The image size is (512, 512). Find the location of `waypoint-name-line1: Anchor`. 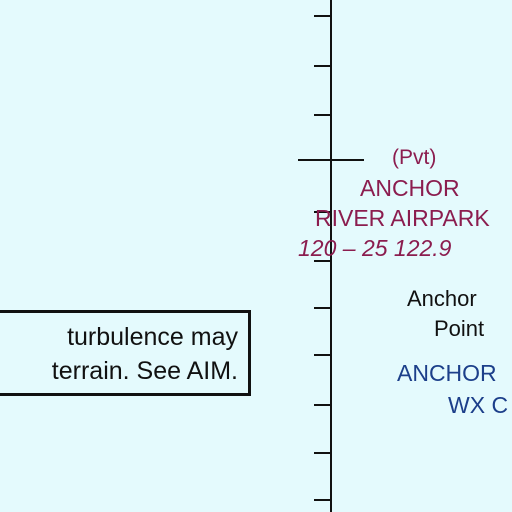

waypoint-name-line1: Anchor is located at coordinates (442, 298).